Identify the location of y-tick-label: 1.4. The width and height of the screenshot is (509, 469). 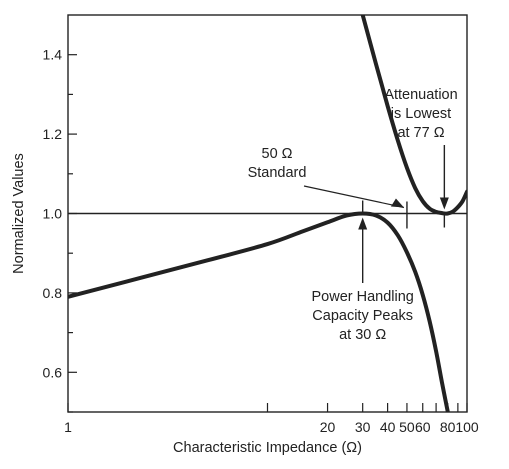
(53, 55).